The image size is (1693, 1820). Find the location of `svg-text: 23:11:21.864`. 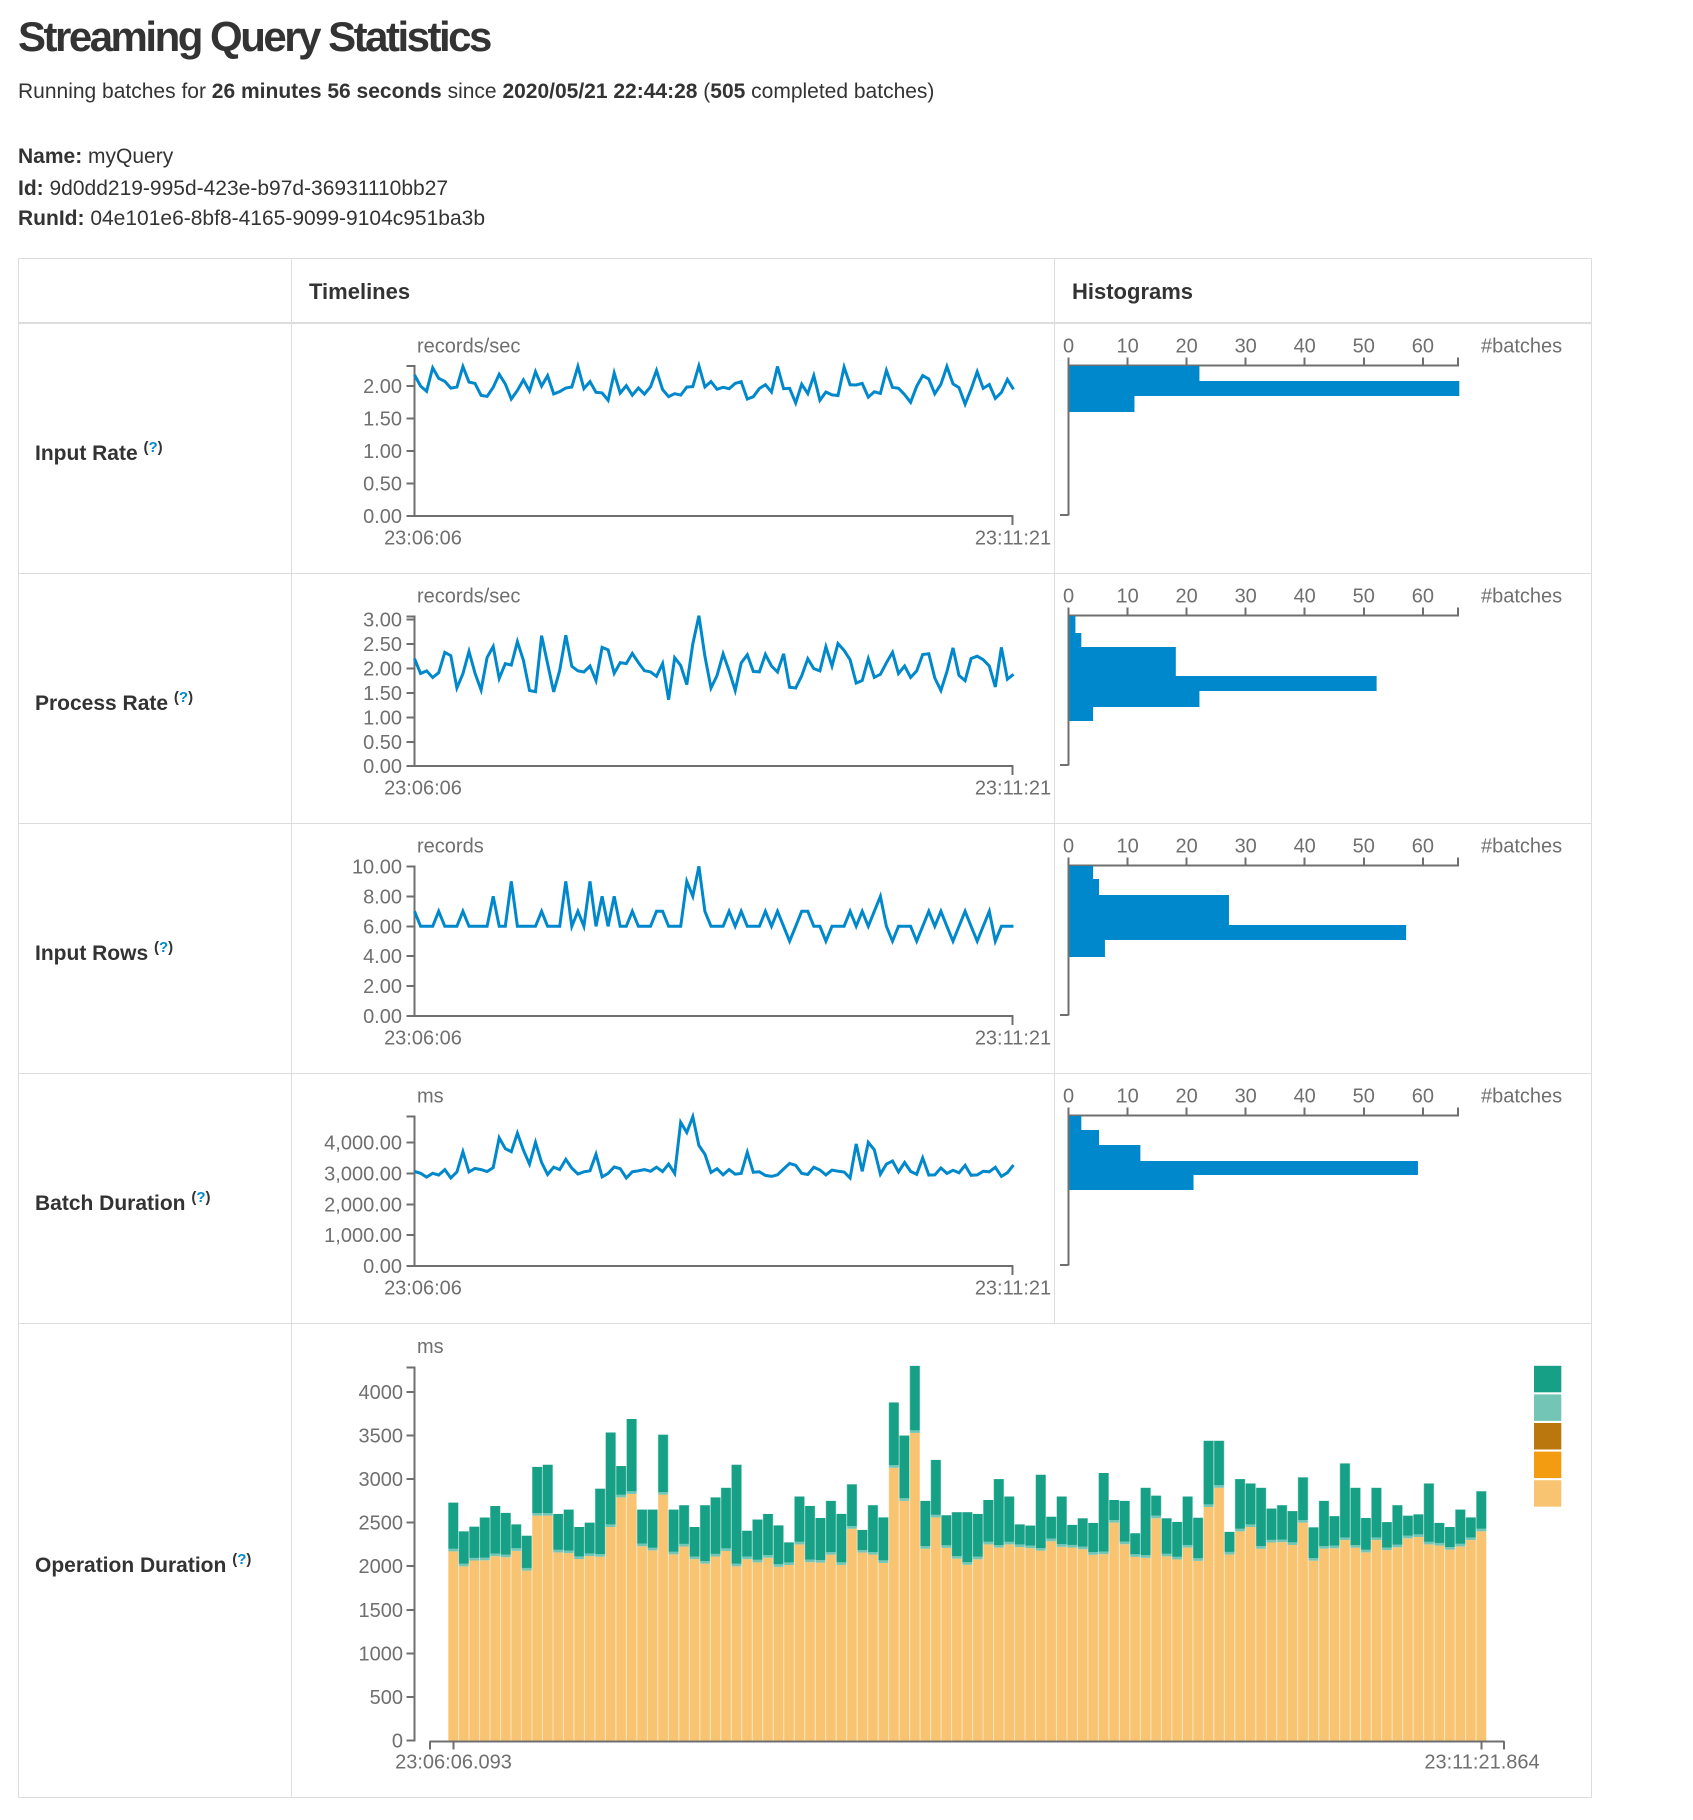

svg-text: 23:11:21.864 is located at coordinates (1481, 1763).